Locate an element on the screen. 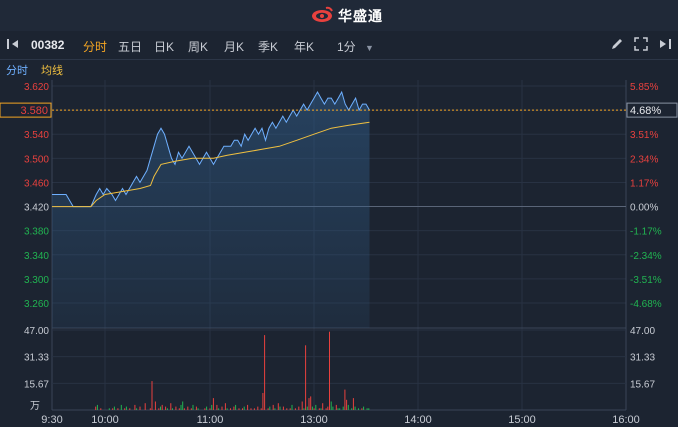  x-tick: 10:00 is located at coordinates (105, 420).